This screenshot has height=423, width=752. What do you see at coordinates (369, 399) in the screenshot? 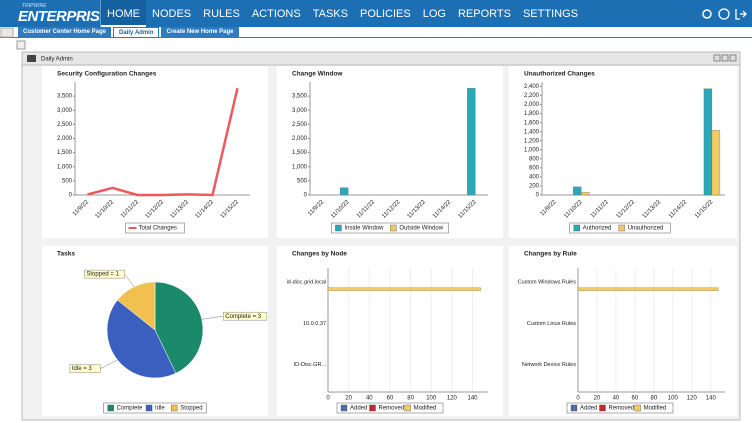
I see `x-tick-label: 40` at bounding box center [369, 399].